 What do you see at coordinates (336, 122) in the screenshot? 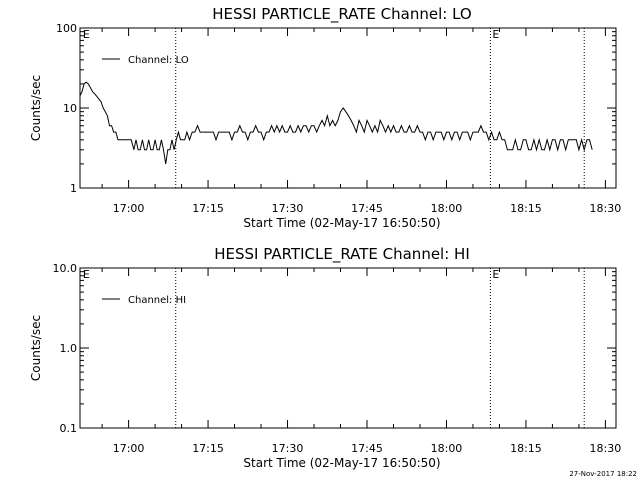
I see `series-line` at bounding box center [336, 122].